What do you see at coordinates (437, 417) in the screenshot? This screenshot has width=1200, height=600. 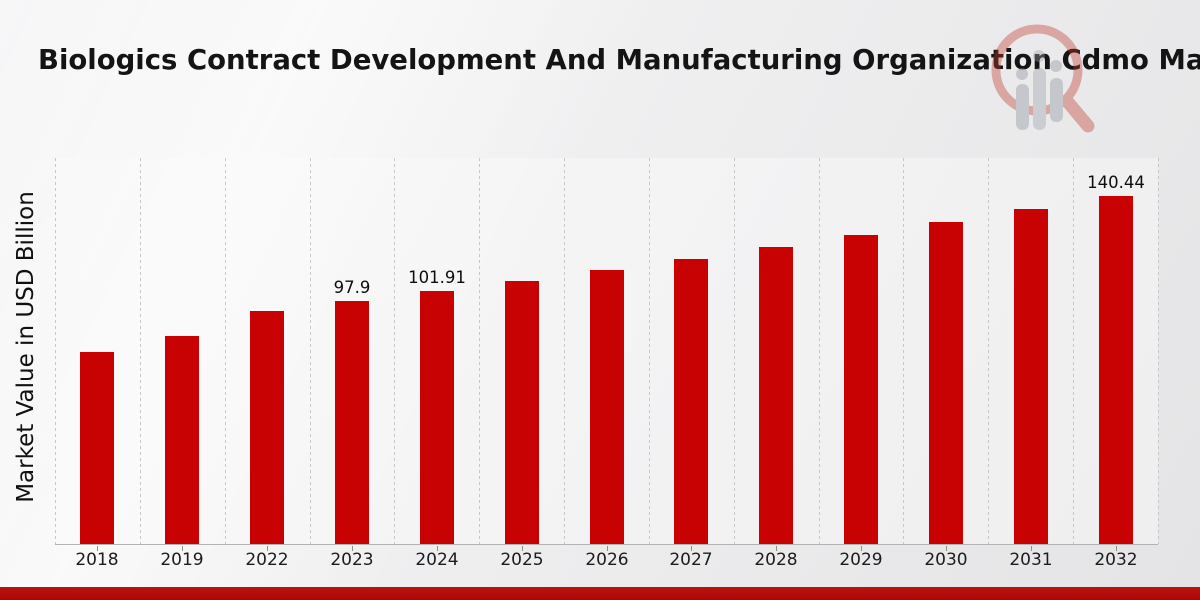 I see `bar-2024` at bounding box center [437, 417].